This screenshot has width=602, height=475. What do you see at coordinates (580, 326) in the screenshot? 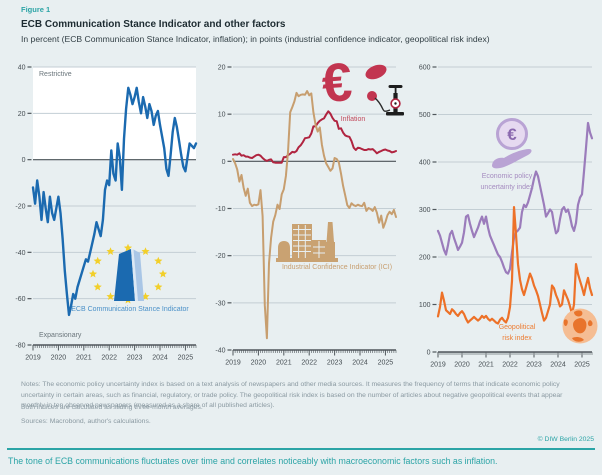
I see `globe-icon` at bounding box center [580, 326].